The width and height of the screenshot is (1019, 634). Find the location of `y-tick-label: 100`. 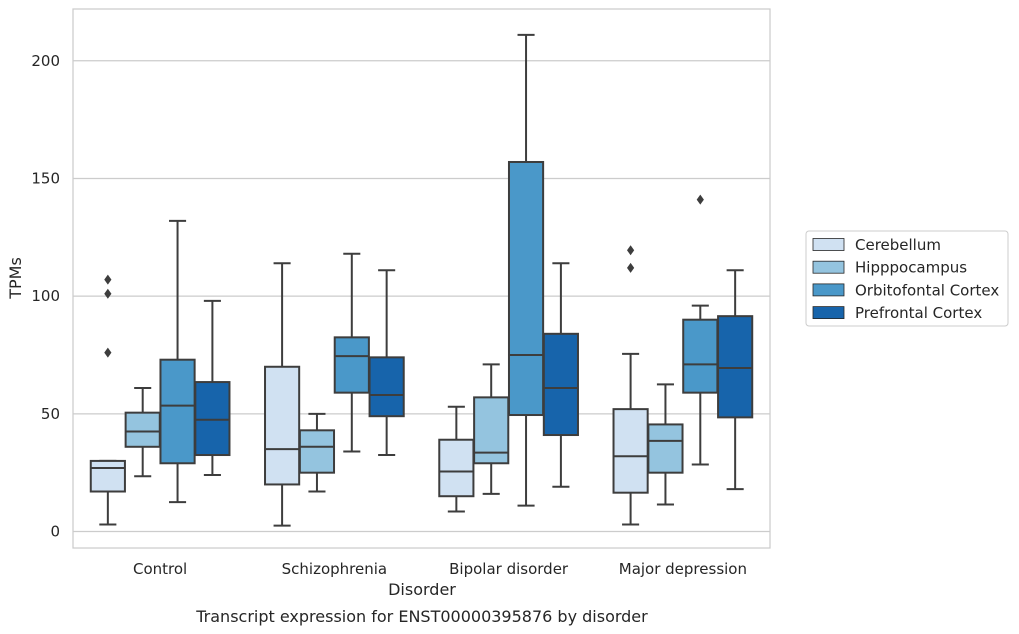

y-tick-label: 100 is located at coordinates (45, 296).